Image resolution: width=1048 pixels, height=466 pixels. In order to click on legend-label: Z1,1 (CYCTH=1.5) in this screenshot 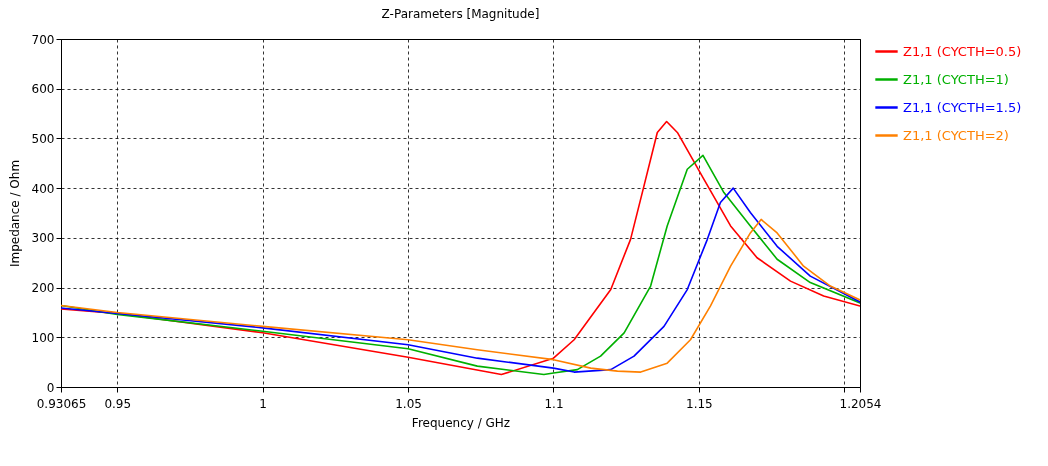, I will do `click(962, 107)`.